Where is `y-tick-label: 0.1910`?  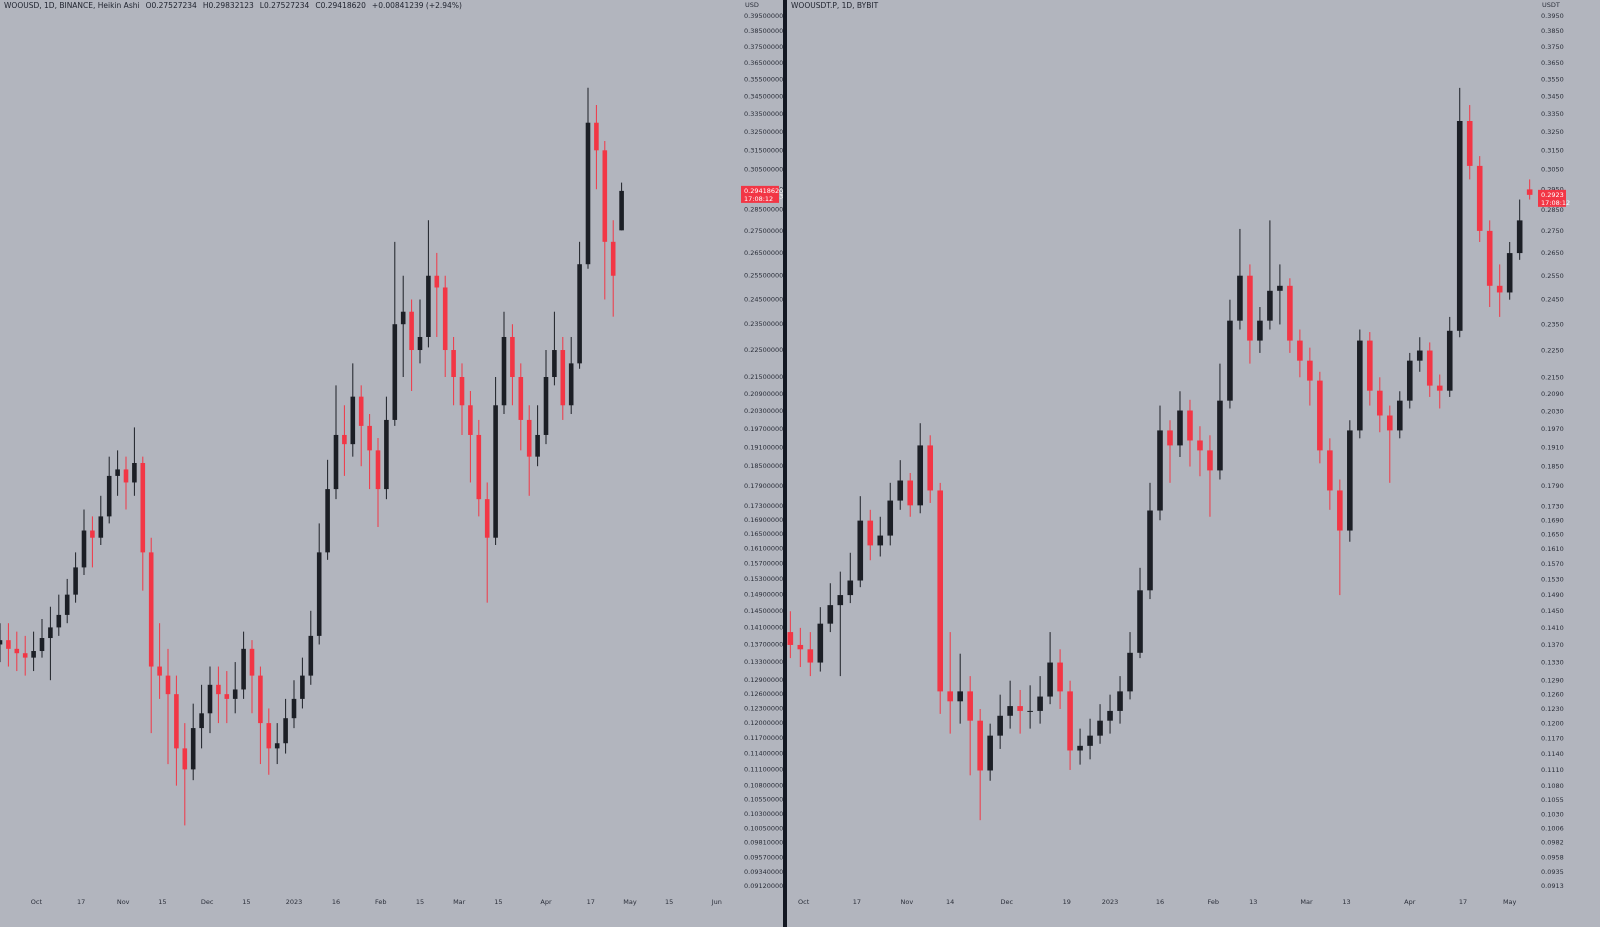
y-tick-label: 0.1910 is located at coordinates (1552, 448).